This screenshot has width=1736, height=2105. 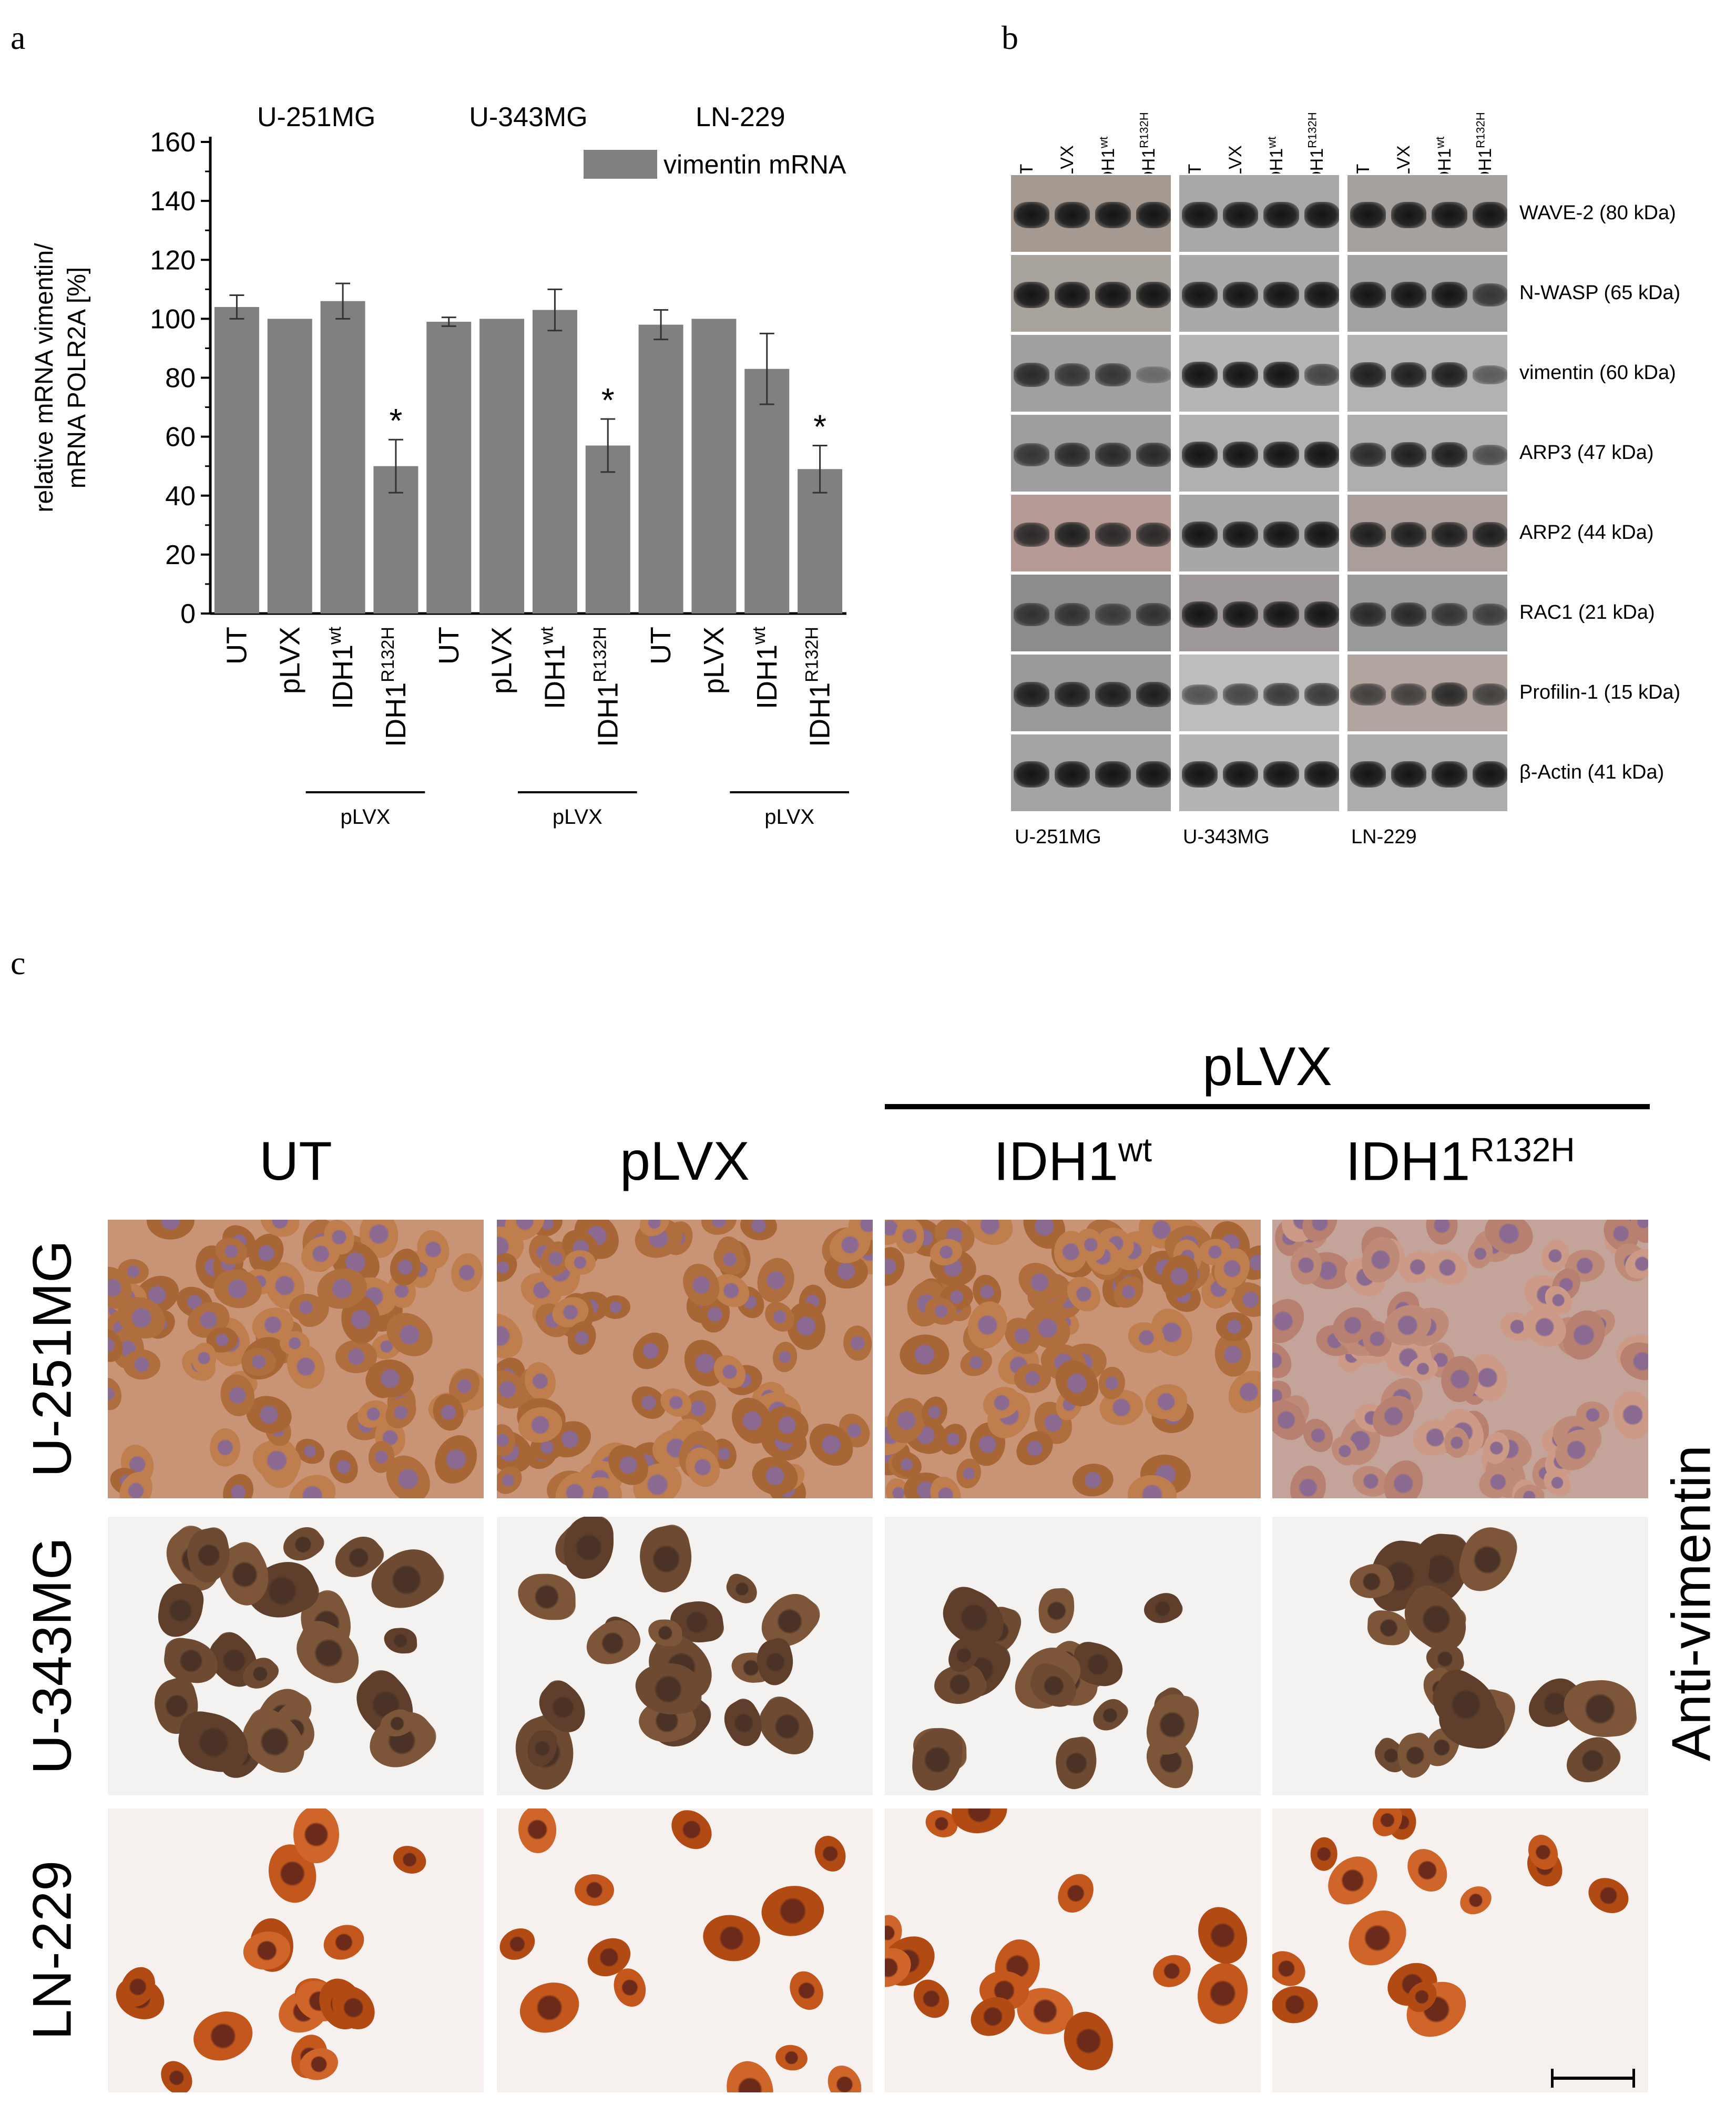 What do you see at coordinates (1592, 772) in the screenshot?
I see `blot-protein-label: β-Actin (41 kDa)` at bounding box center [1592, 772].